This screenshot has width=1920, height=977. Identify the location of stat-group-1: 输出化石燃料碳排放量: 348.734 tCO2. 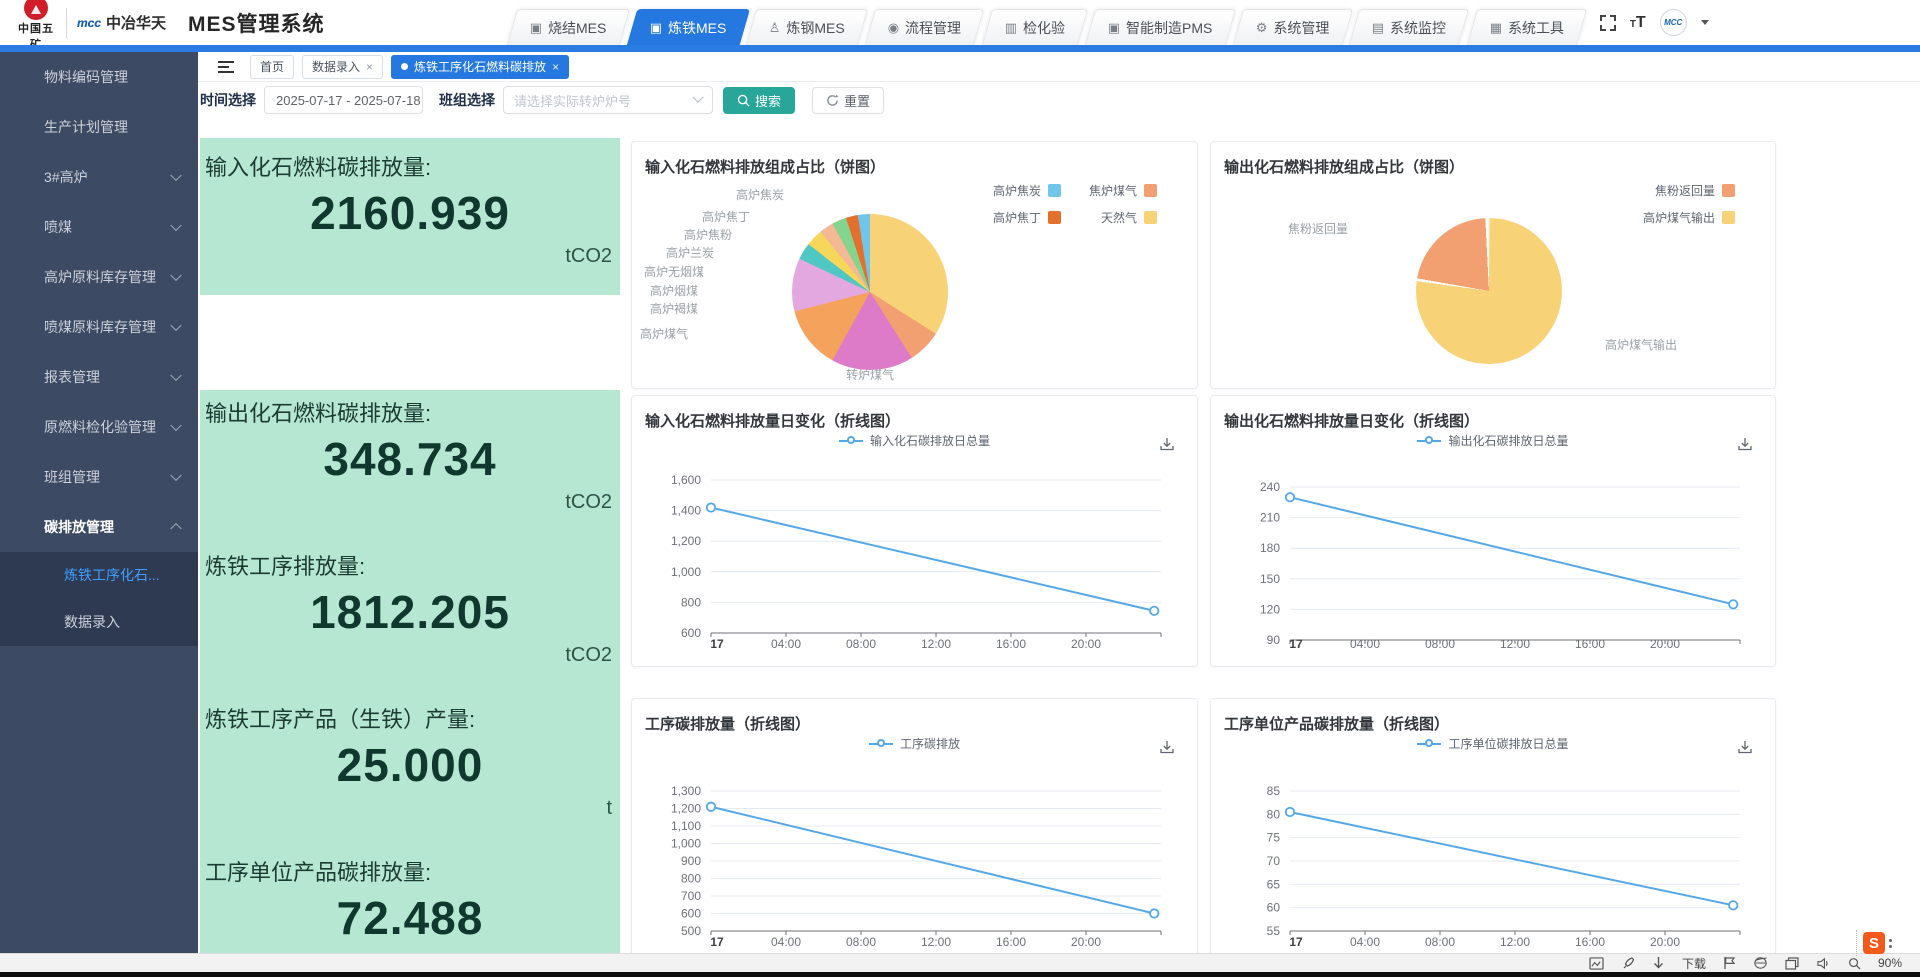
(410, 457).